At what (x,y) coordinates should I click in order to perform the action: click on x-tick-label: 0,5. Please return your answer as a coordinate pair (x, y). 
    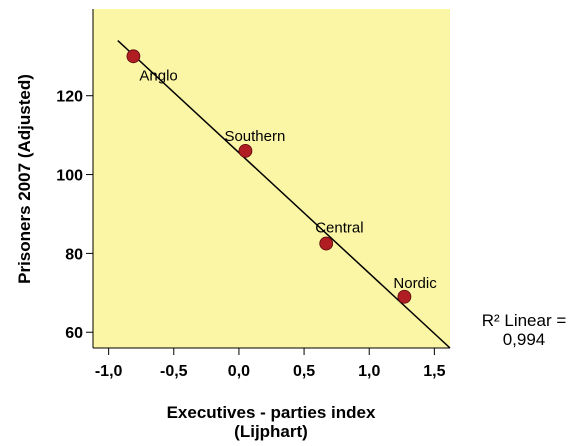
    Looking at the image, I should click on (304, 371).